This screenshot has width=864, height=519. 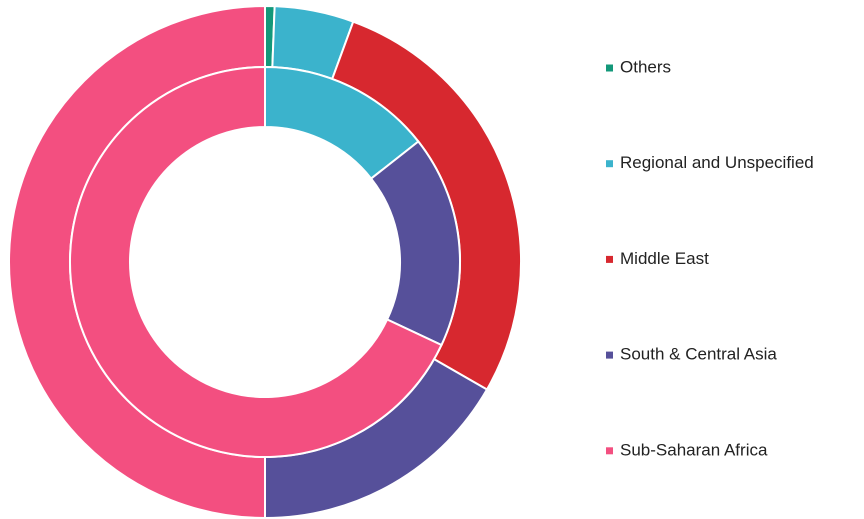 What do you see at coordinates (645, 66) in the screenshot?
I see `legend-label: Others` at bounding box center [645, 66].